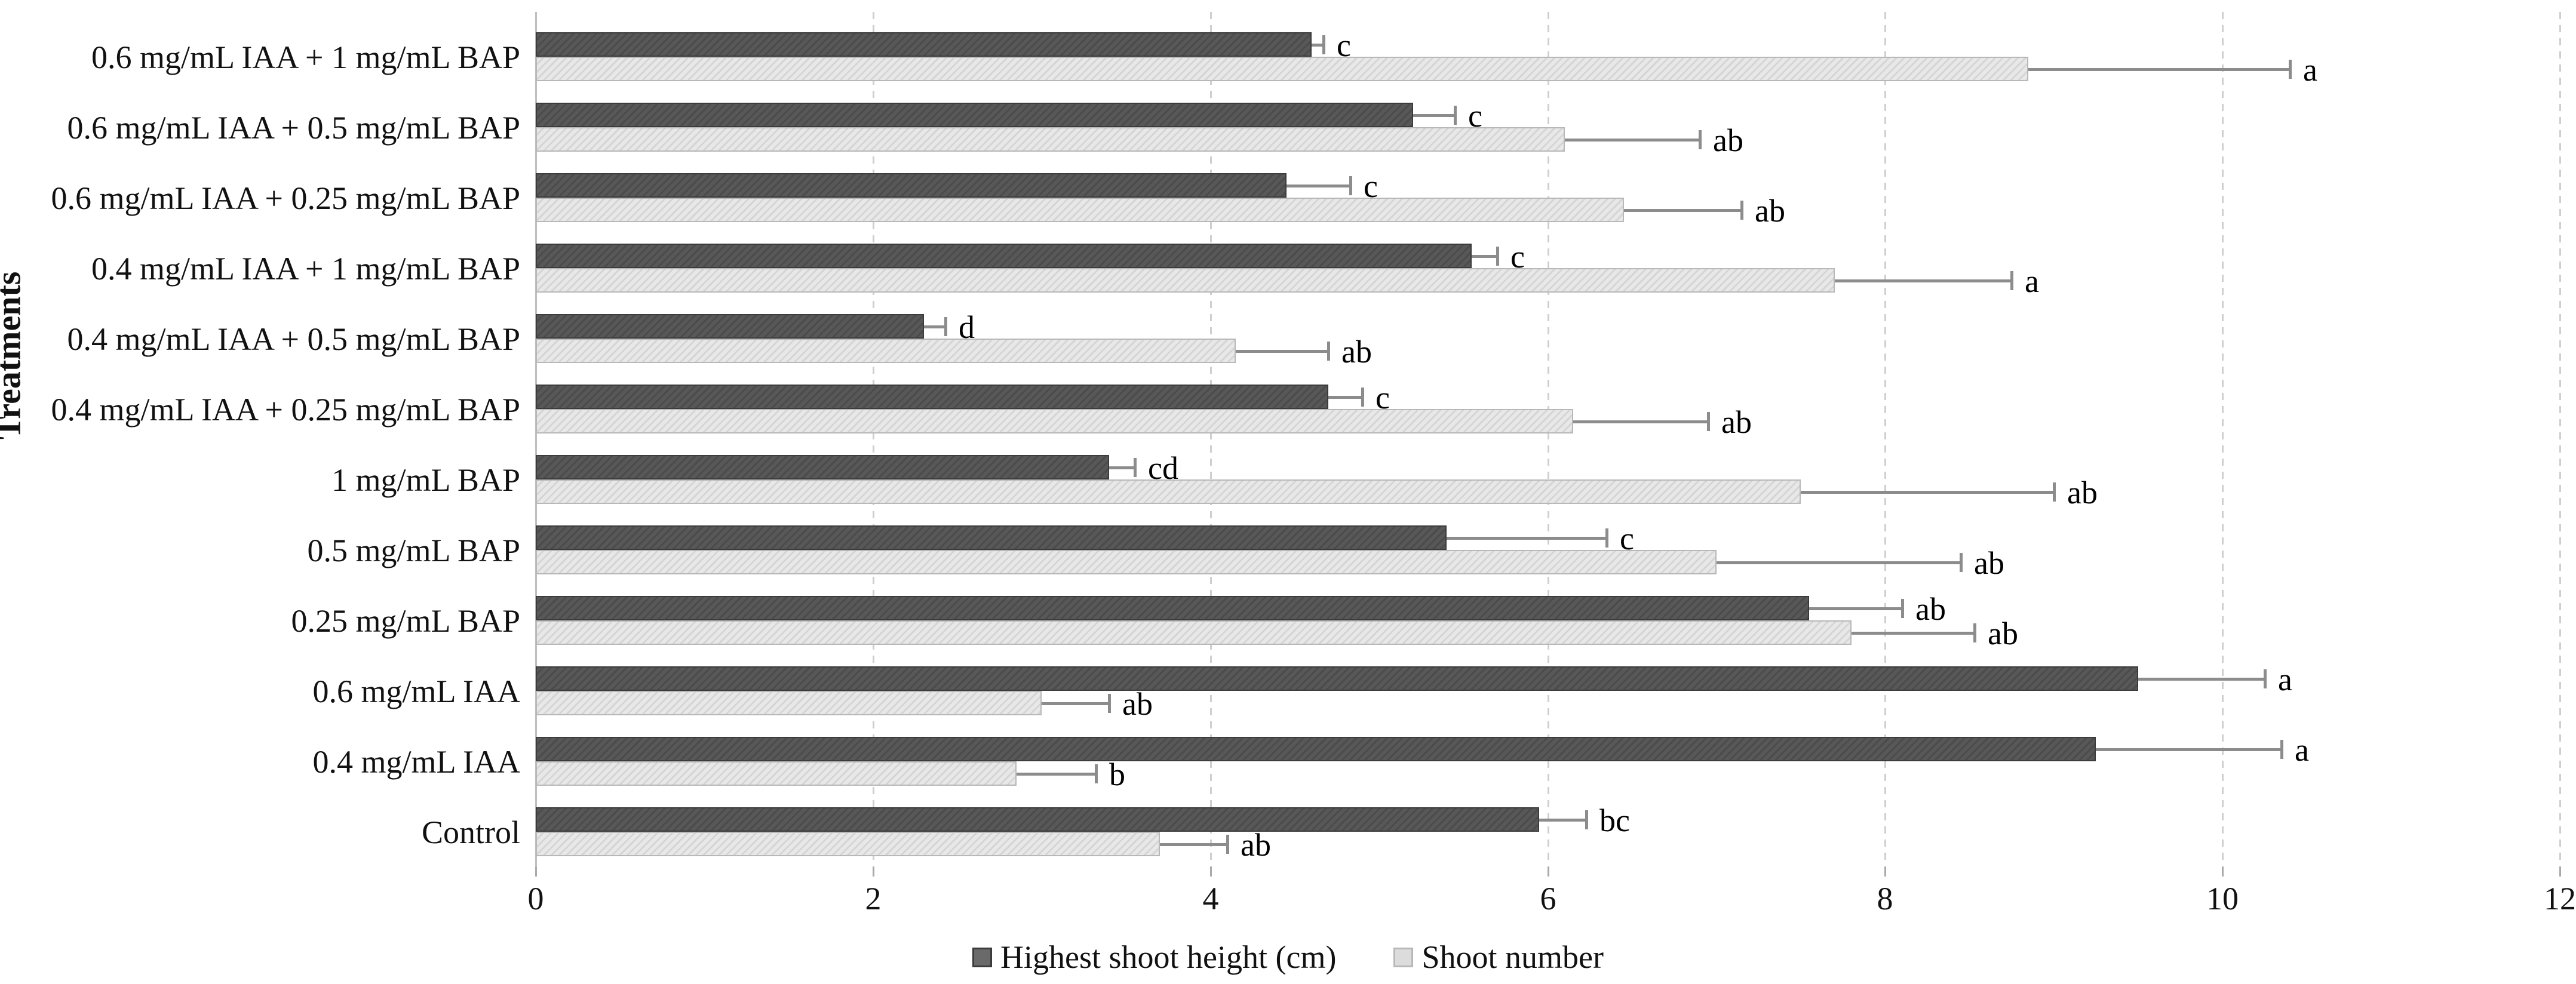  Describe the element at coordinates (285, 410) in the screenshot. I see `category-label: 0.4 mg/mL IAA + 0.25 mg/mL BAP` at that location.